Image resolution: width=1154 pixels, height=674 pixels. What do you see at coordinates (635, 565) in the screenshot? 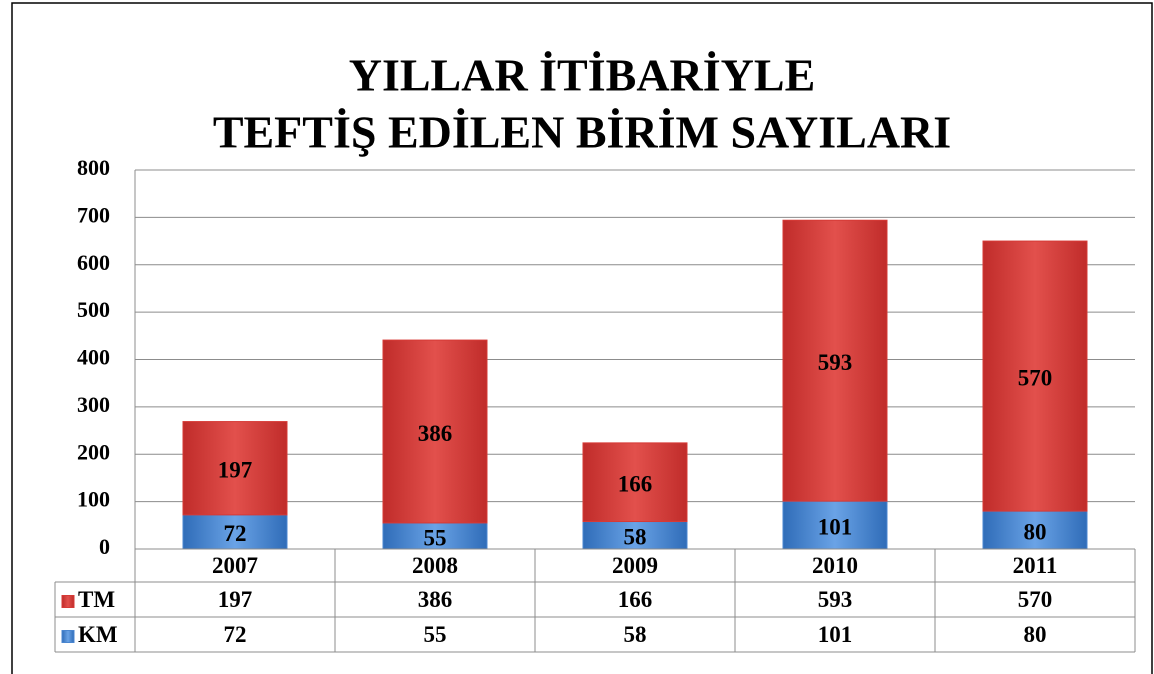
I see `x-tick-label: 2009` at bounding box center [635, 565].